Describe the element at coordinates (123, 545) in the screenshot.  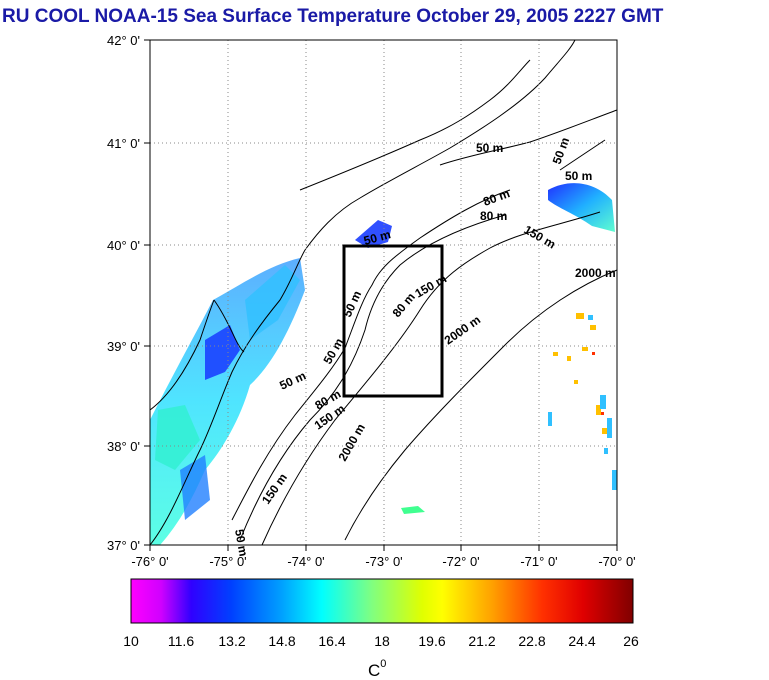
I see `lat-label: 37° 0'` at that location.